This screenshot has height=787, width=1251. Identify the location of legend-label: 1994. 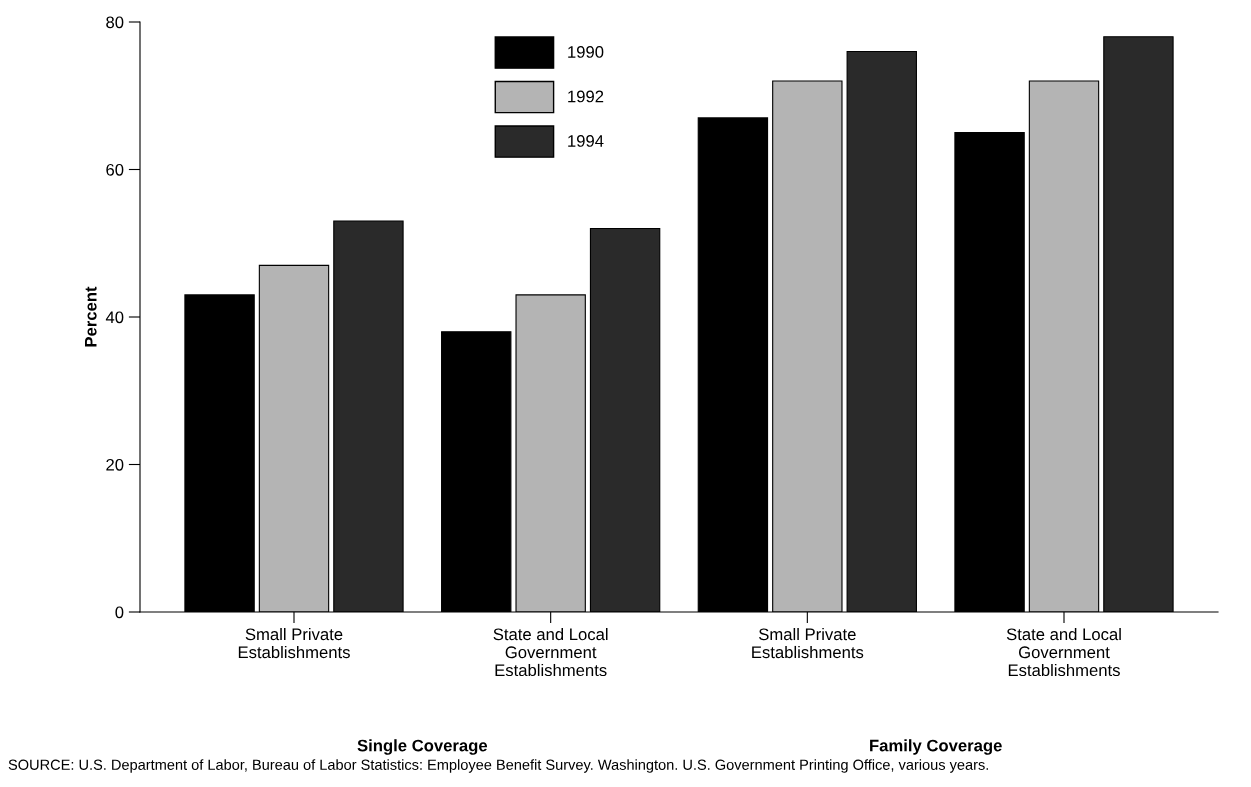
(586, 141).